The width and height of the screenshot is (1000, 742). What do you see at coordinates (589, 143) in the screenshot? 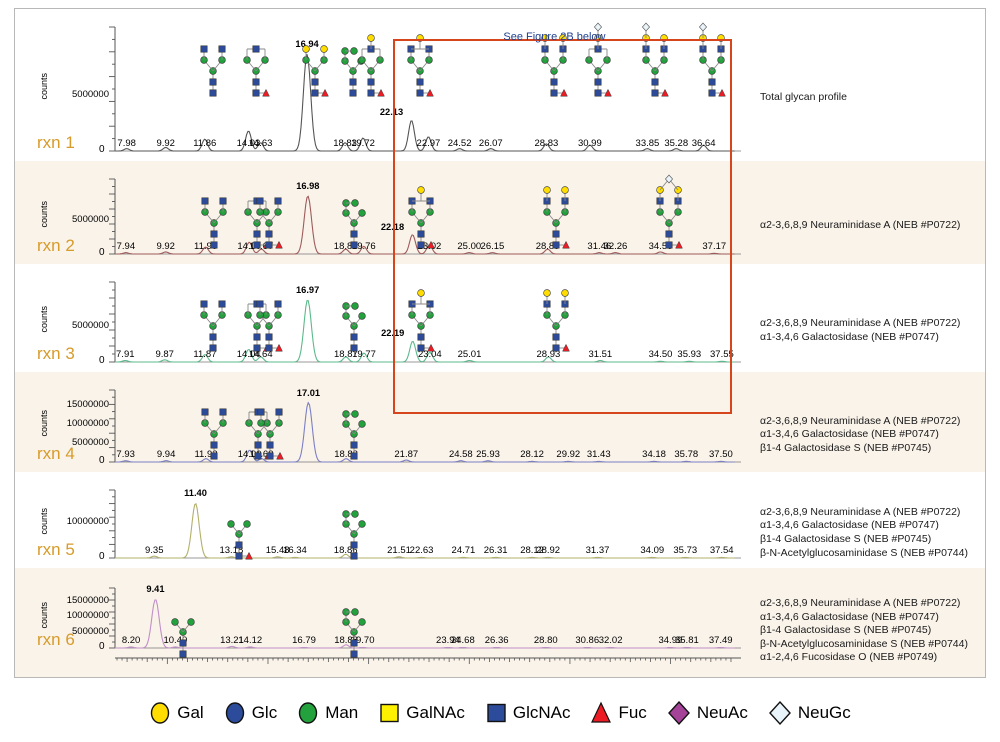
I see `peak-label: 30.99` at bounding box center [589, 143].